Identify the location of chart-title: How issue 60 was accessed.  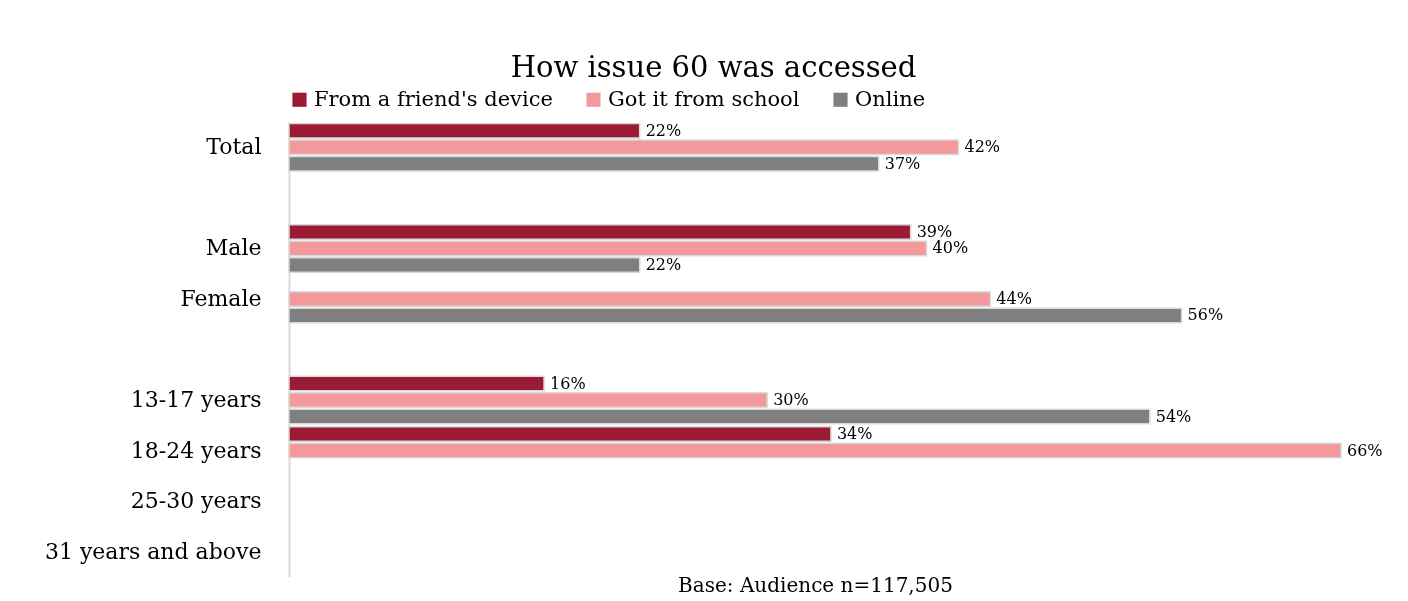
(713, 67).